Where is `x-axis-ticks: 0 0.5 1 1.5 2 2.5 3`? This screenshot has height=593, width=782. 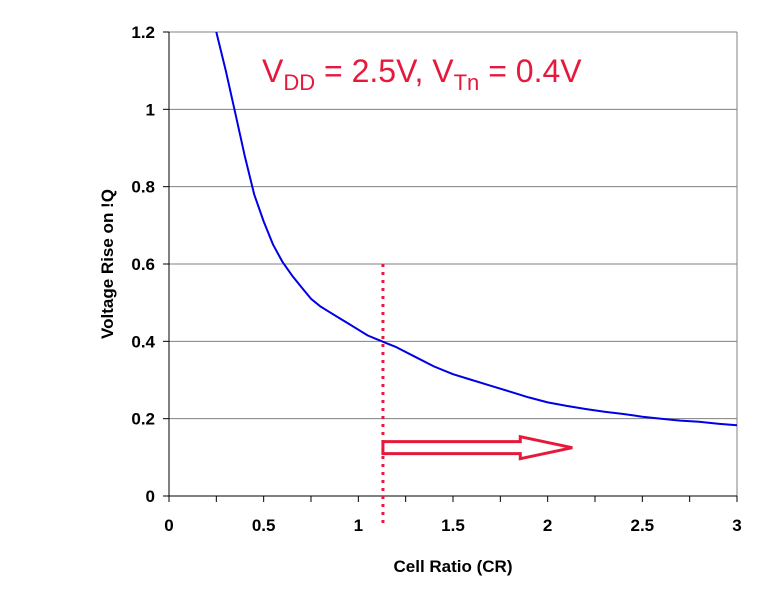
x-axis-ticks: 0 0.5 1 1.5 2 2.5 3 is located at coordinates (453, 515).